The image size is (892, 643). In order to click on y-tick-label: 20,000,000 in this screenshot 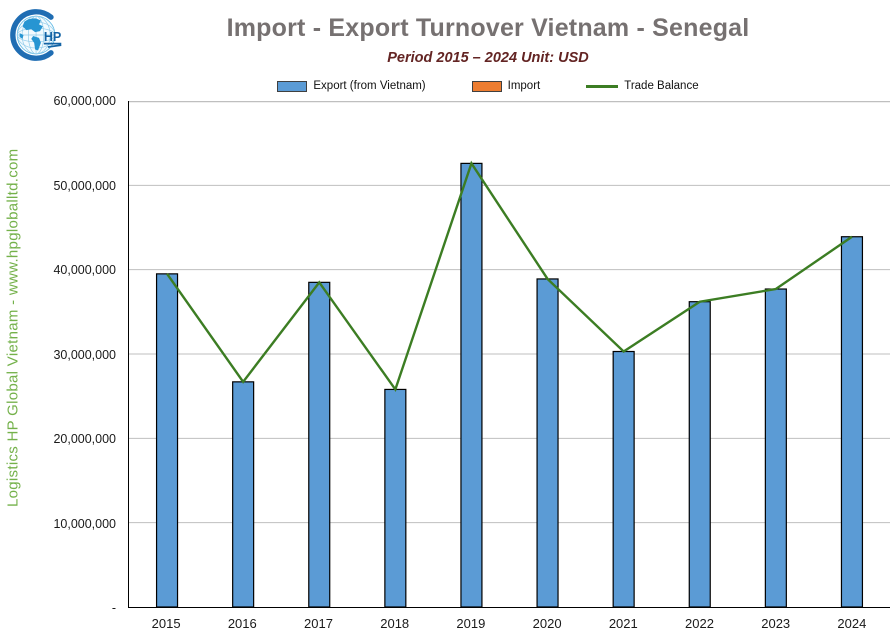, I will do `click(84, 439)`.